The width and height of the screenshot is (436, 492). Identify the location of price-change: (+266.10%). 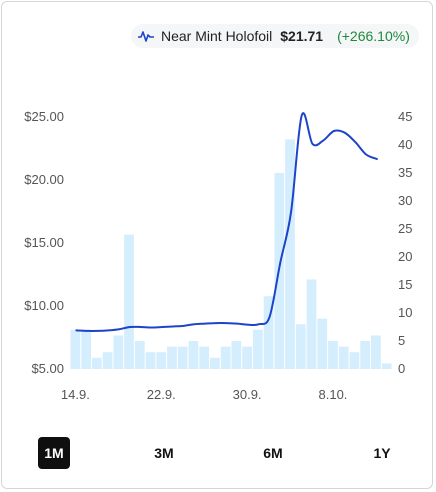
(373, 36).